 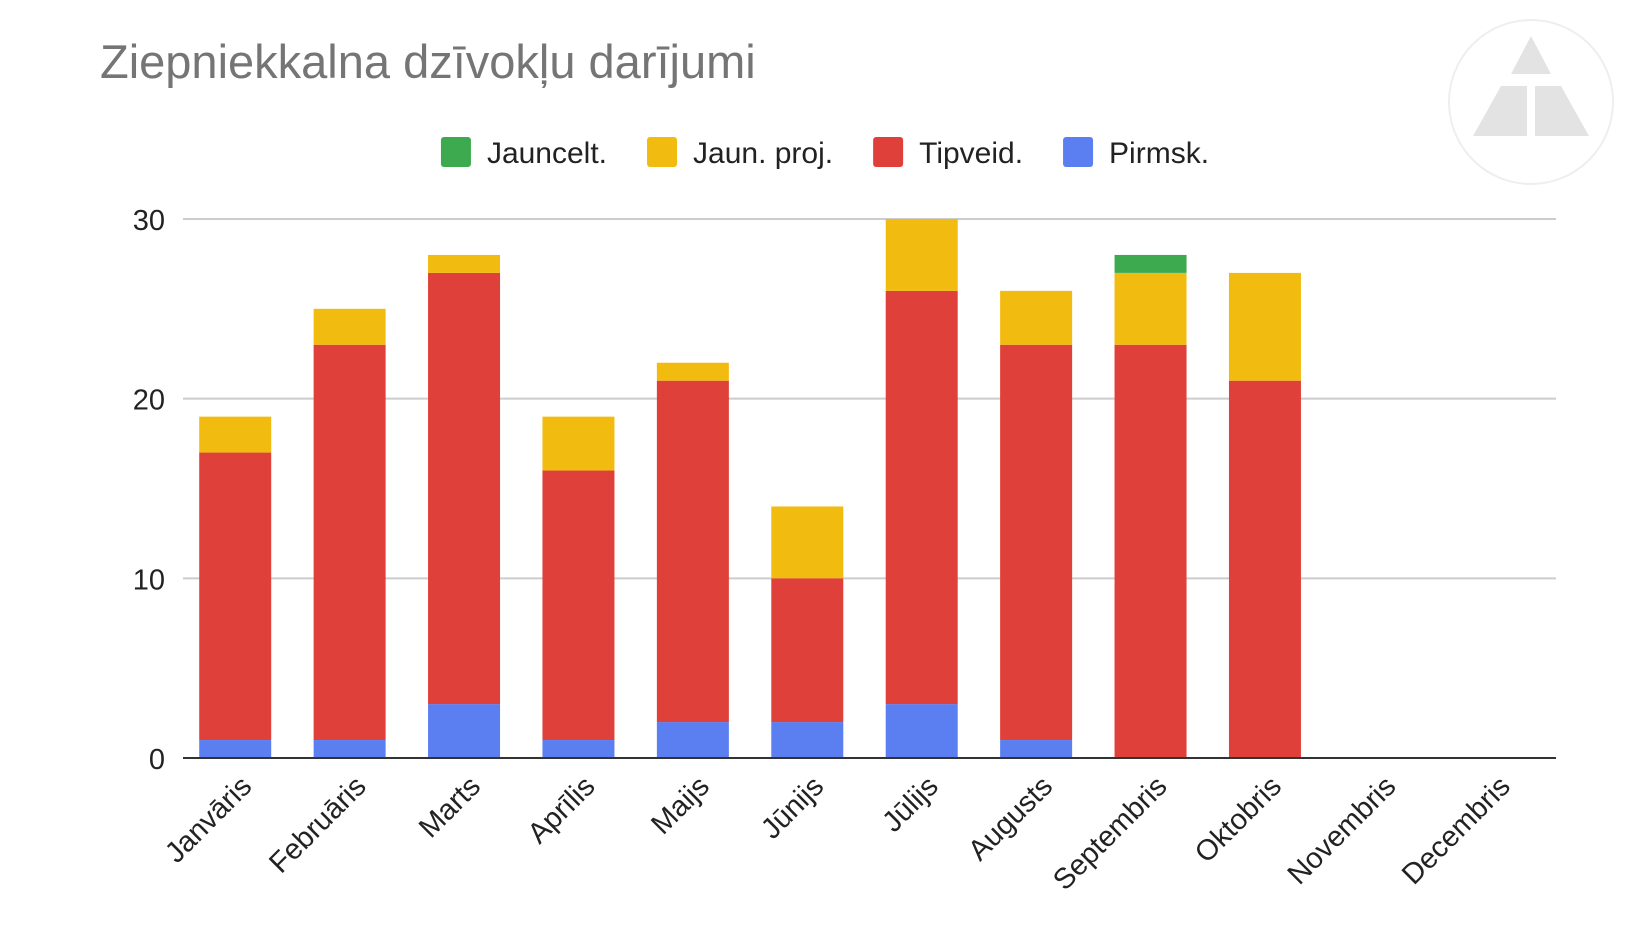 What do you see at coordinates (1238, 819) in the screenshot?
I see `x-tick-label: Oktobris` at bounding box center [1238, 819].